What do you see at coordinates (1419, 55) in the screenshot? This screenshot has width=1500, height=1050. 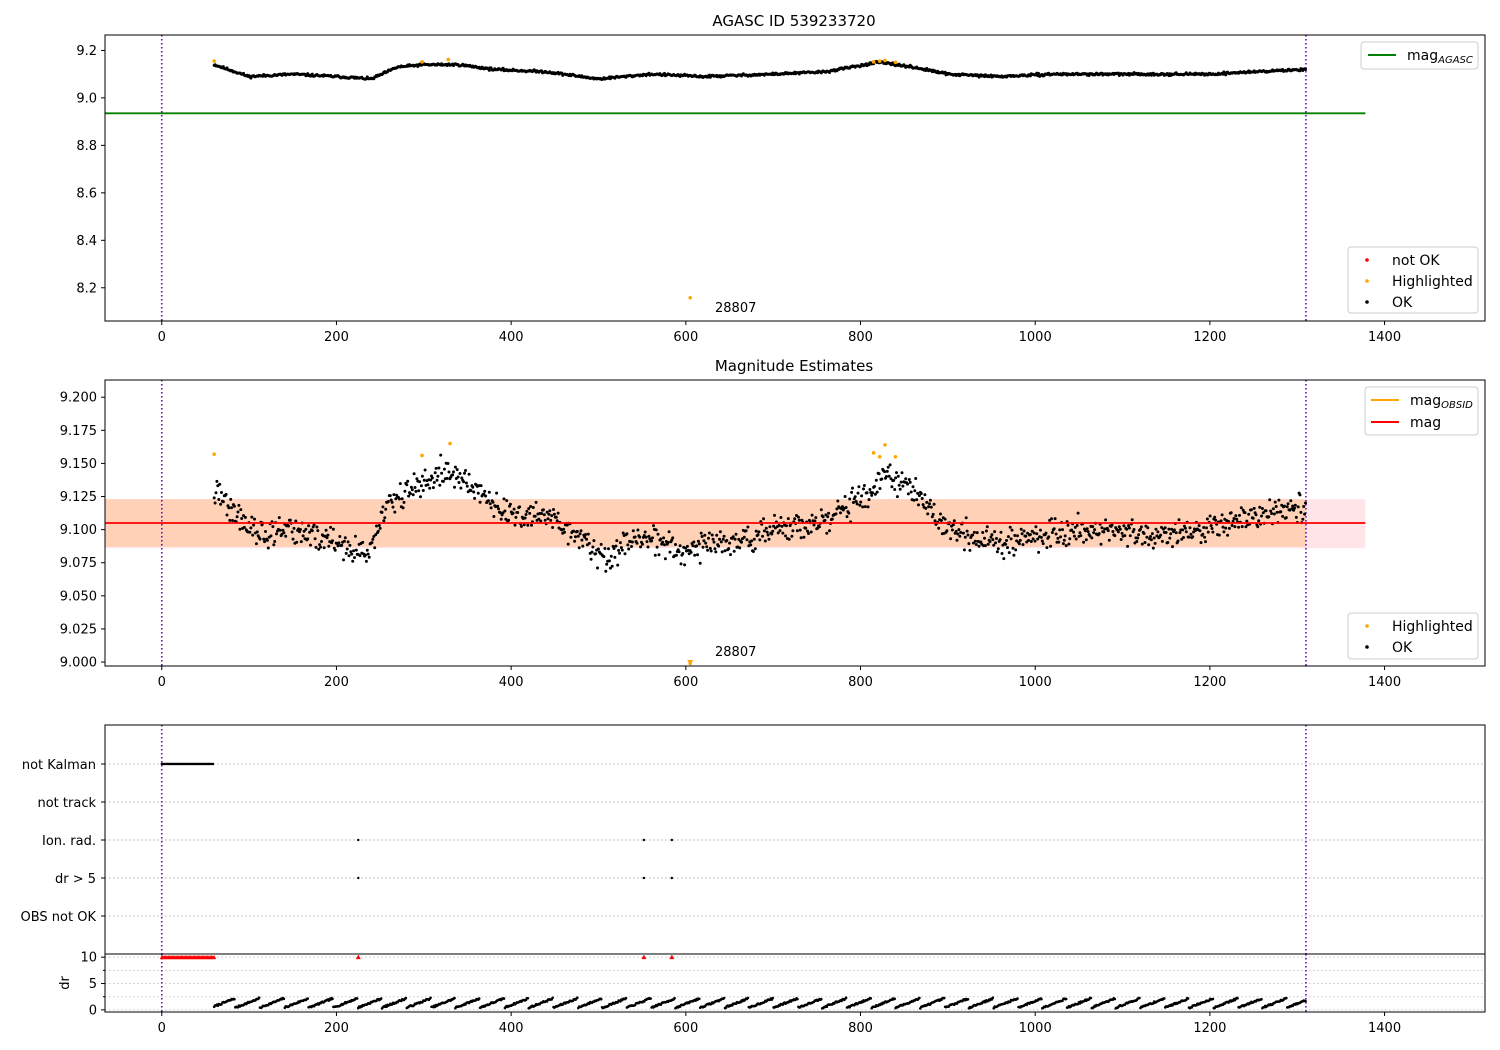 I see `legend-frame` at bounding box center [1419, 55].